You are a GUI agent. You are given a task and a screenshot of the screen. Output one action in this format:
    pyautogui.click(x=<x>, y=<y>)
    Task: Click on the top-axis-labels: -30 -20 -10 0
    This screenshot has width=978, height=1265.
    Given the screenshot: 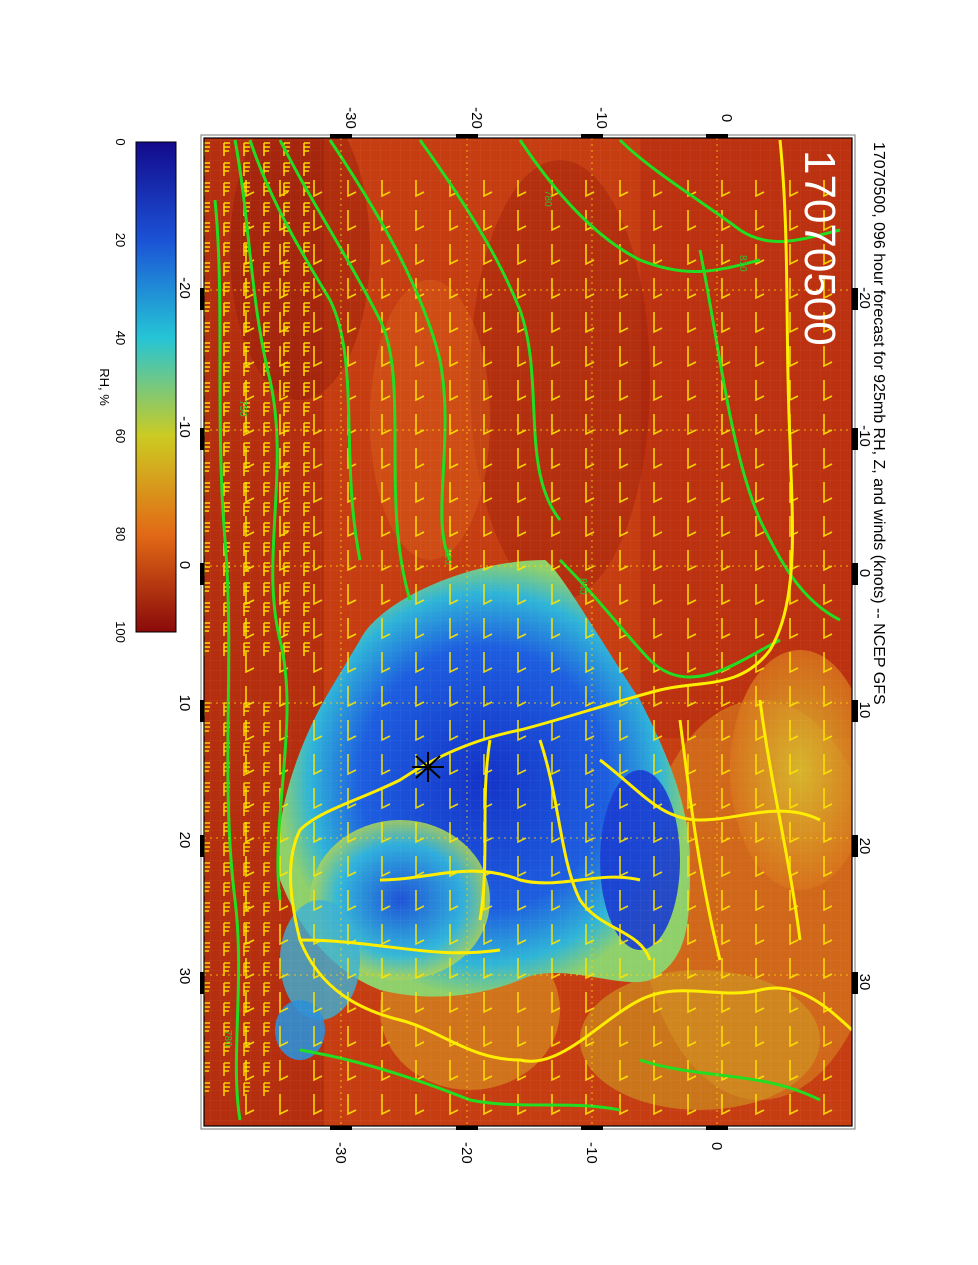 What is the action you would take?
    pyautogui.click(x=538, y=118)
    